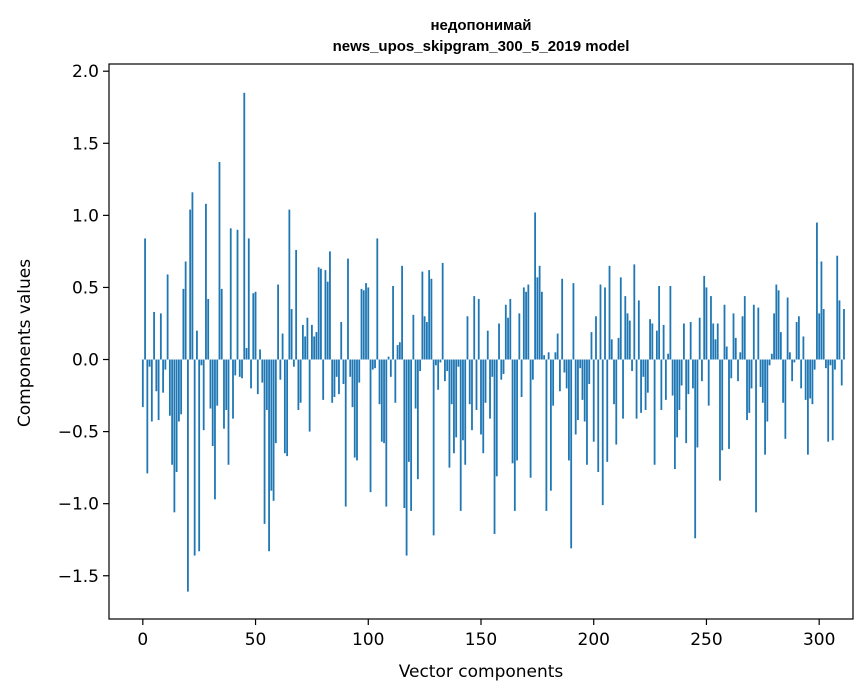 Image resolution: width=867 pixels, height=696 pixels. Describe the element at coordinates (85, 216) in the screenshot. I see `y-tick-label: 1.0` at that location.